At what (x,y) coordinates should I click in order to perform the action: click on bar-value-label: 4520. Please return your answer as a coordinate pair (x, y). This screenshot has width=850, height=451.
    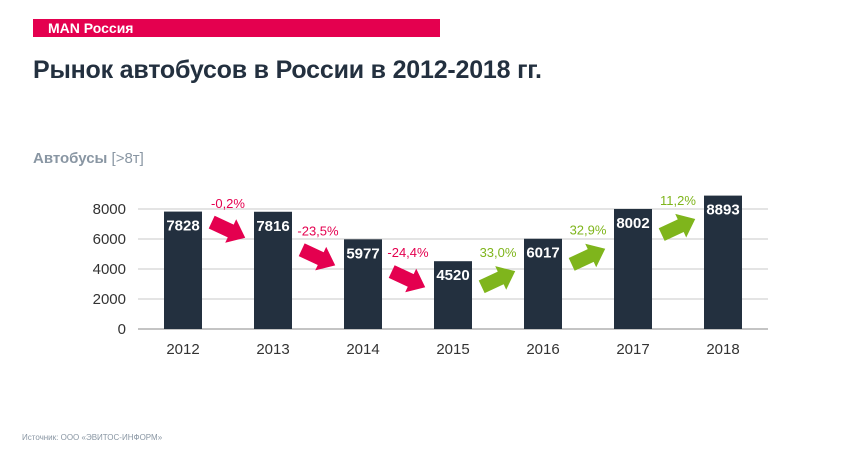
    Looking at the image, I should click on (452, 275).